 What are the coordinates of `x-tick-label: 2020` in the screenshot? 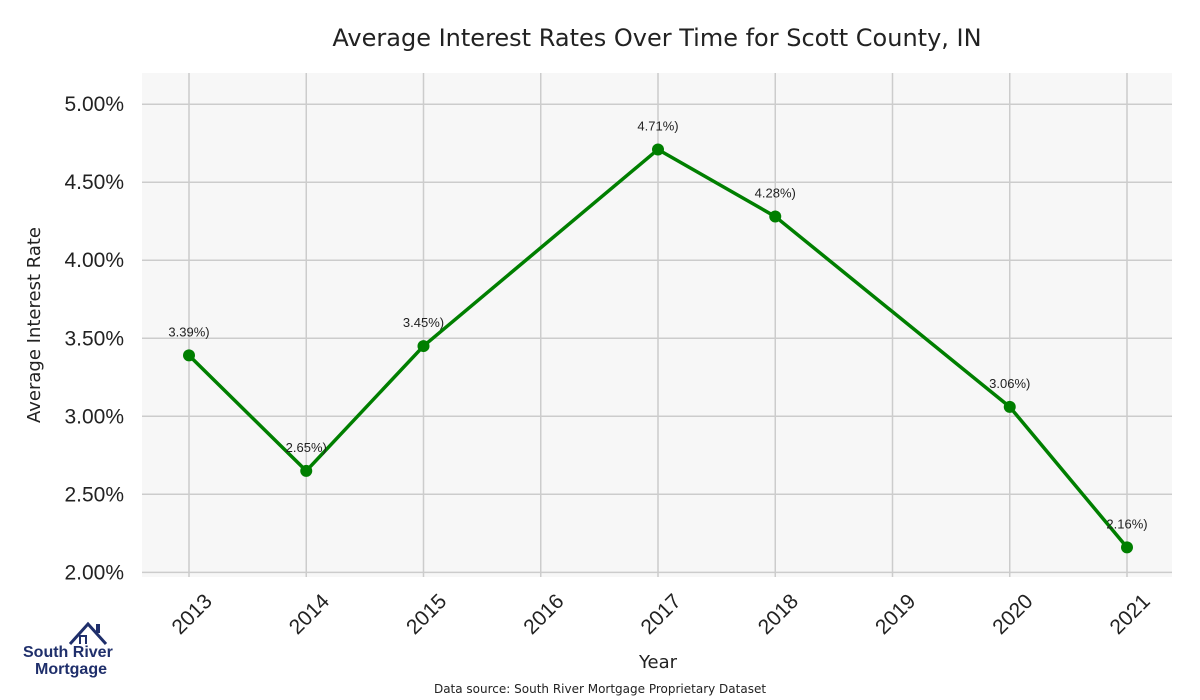 It's located at (1012, 614).